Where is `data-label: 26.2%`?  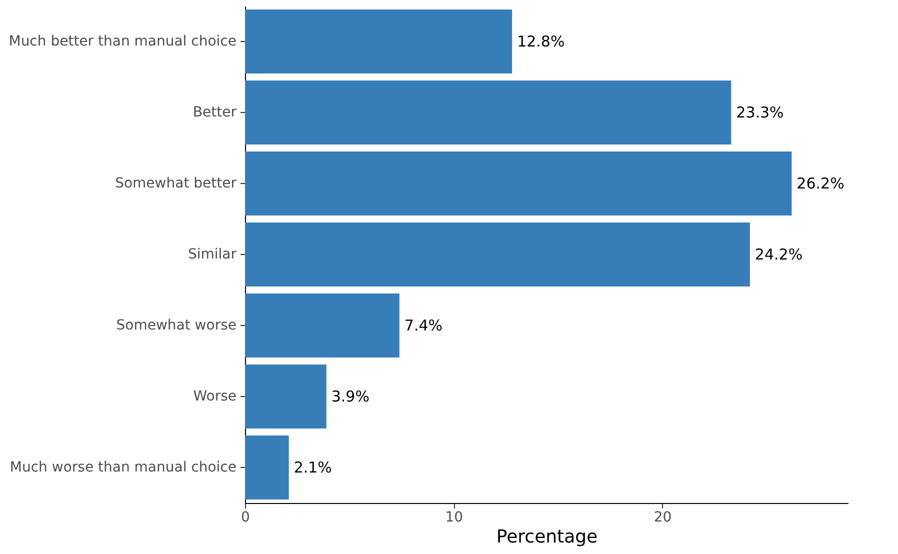
data-label: 26.2% is located at coordinates (820, 183).